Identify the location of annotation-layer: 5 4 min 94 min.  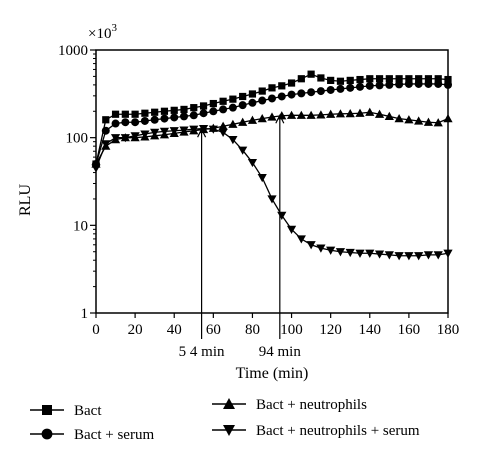
(240, 236).